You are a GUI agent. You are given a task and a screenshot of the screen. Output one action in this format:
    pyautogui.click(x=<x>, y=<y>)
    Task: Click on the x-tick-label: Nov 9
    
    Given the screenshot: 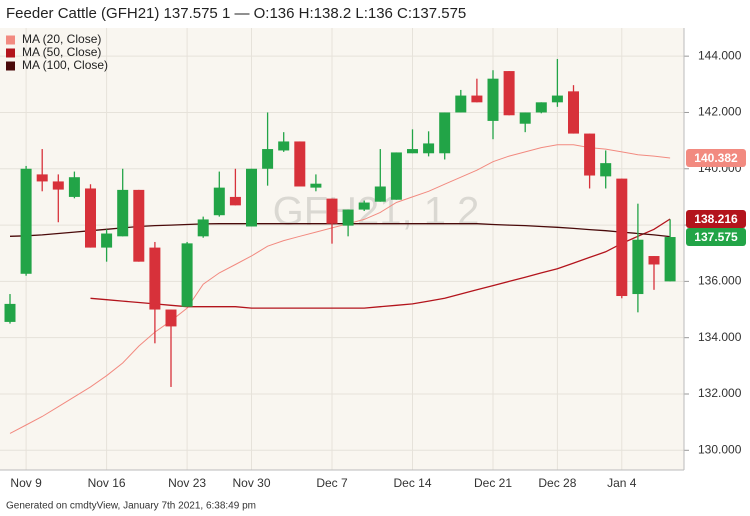 What is the action you would take?
    pyautogui.click(x=26, y=483)
    